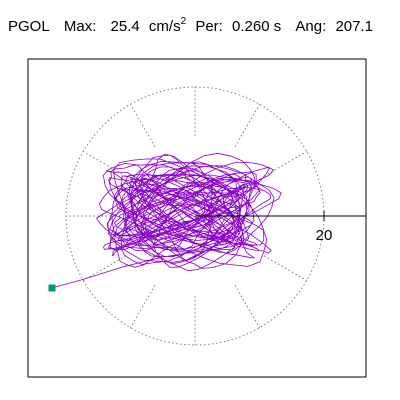 The height and width of the screenshot is (400, 400). I want to click on max-unit: cm/s, so click(164, 26).